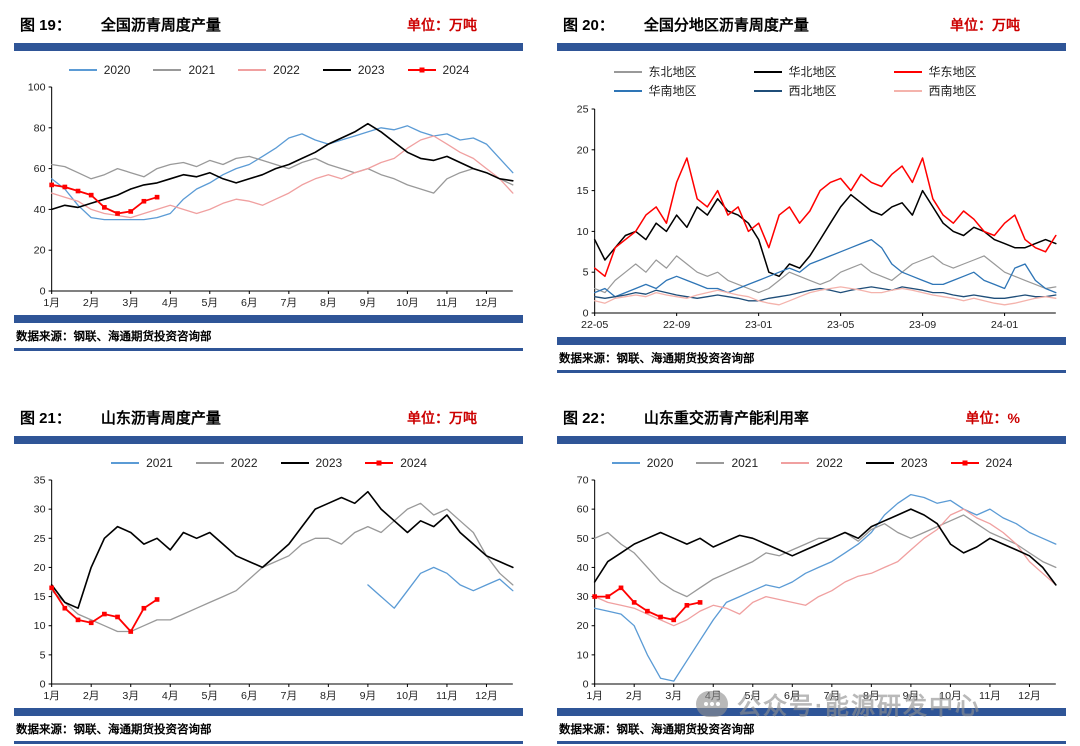 This screenshot has width=1080, height=746. Describe the element at coordinates (672, 72) in the screenshot. I see `legend-label: 东北地区` at that location.